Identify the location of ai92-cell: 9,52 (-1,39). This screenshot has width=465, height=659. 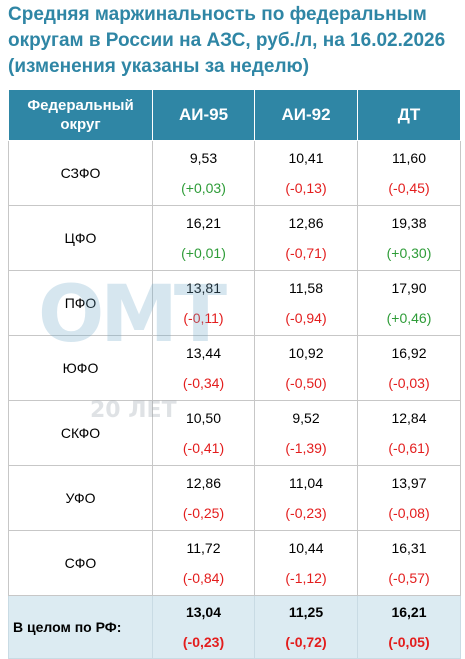
(306, 433).